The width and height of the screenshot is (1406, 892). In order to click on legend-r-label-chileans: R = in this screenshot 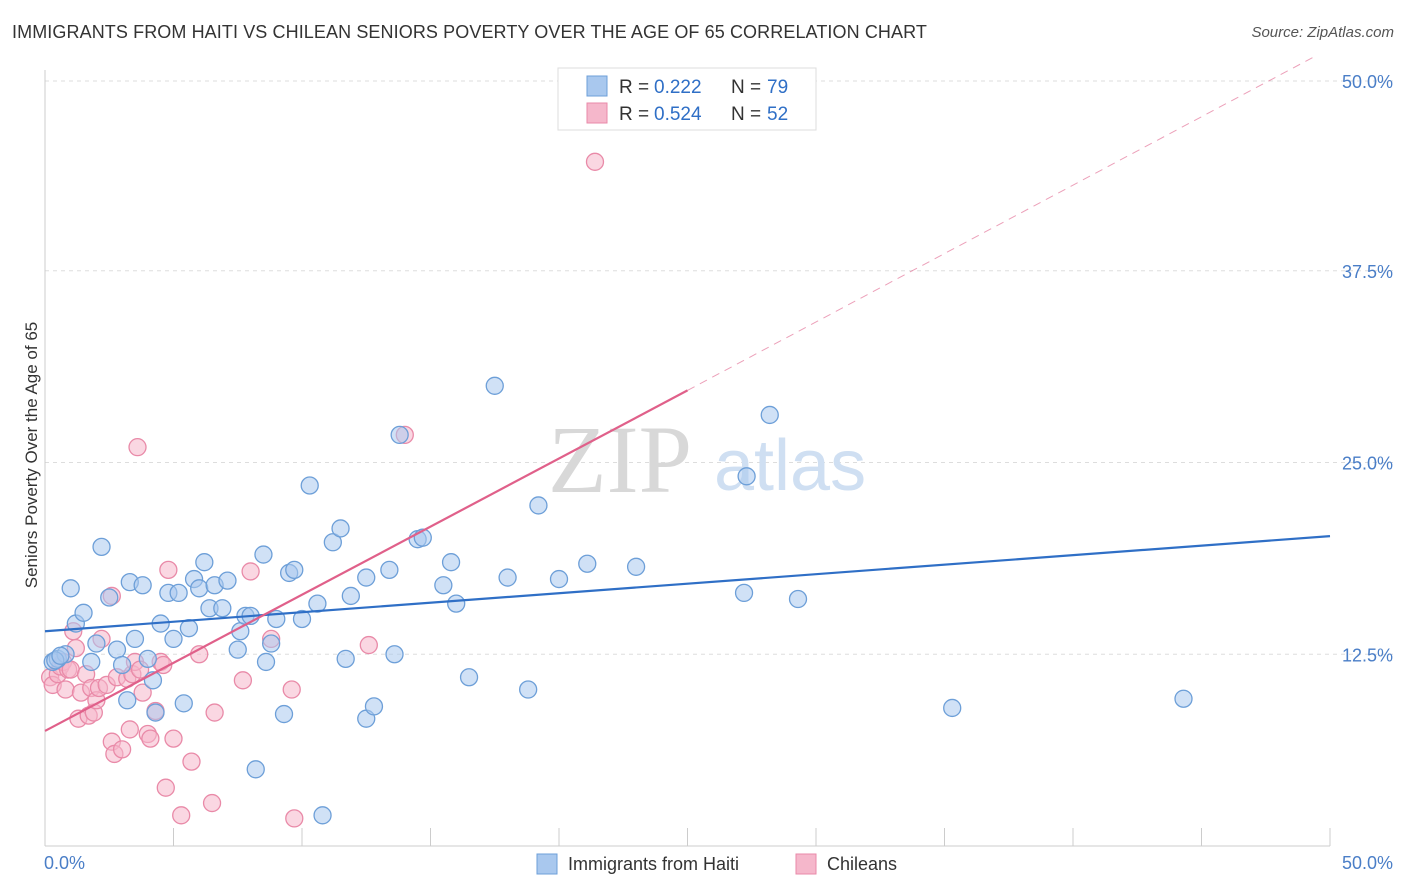, I will do `click(634, 114)`.